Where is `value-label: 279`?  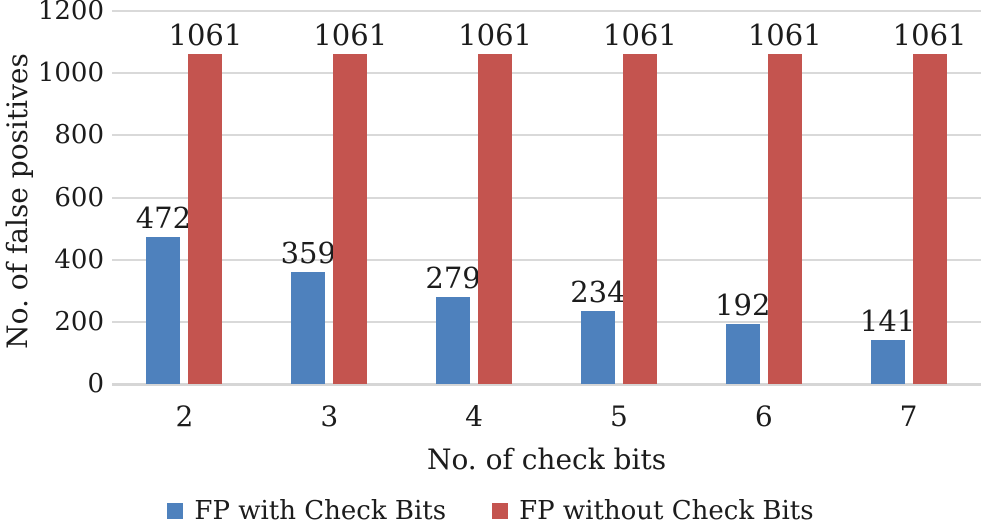
value-label: 279 is located at coordinates (453, 278).